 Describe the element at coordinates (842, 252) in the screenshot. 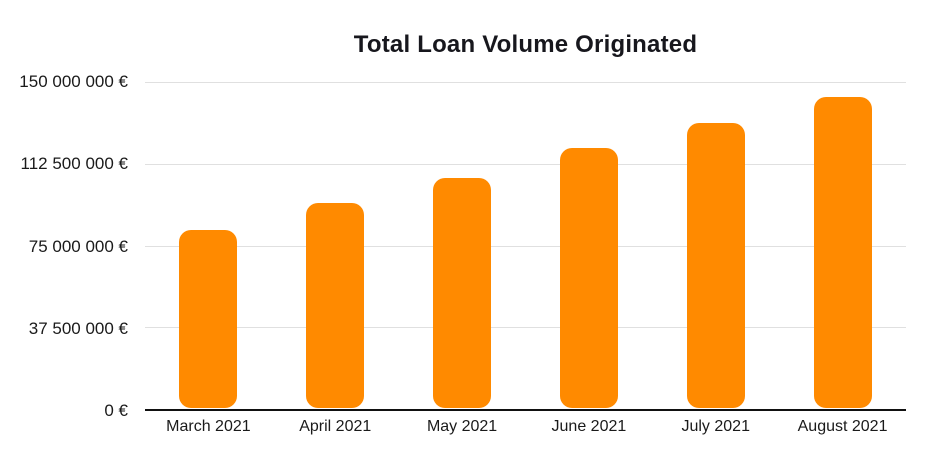

I see `bar-august-2021` at that location.